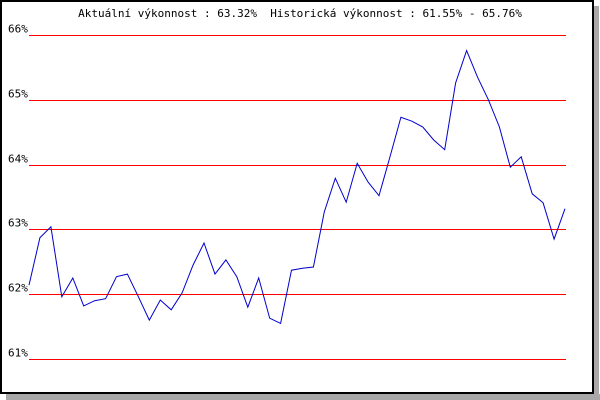 The height and width of the screenshot is (400, 600). What do you see at coordinates (18, 223) in the screenshot?
I see `y-tick-label: 63%` at bounding box center [18, 223].